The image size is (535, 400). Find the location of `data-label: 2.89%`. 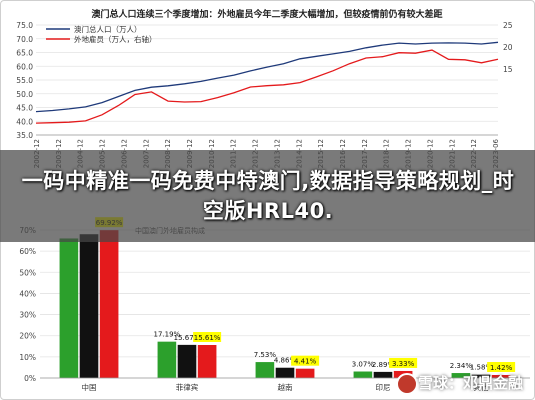

data-label: 2.89% is located at coordinates (383, 365).